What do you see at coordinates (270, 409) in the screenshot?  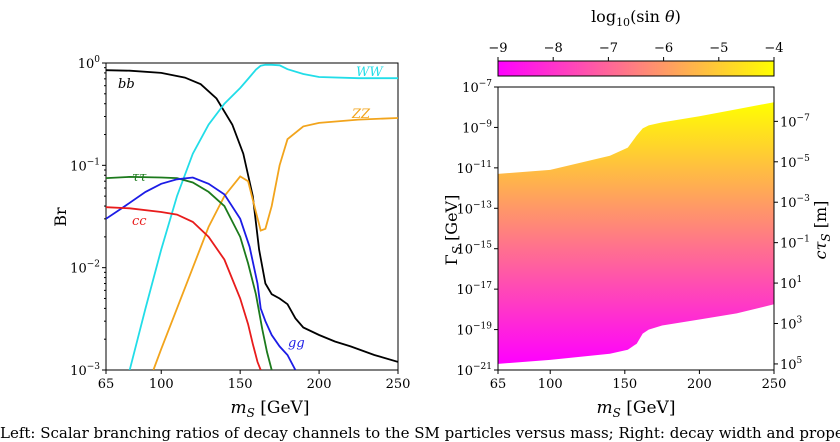 I see `left-x-axis-label: mS [GeV]` at bounding box center [270, 409].